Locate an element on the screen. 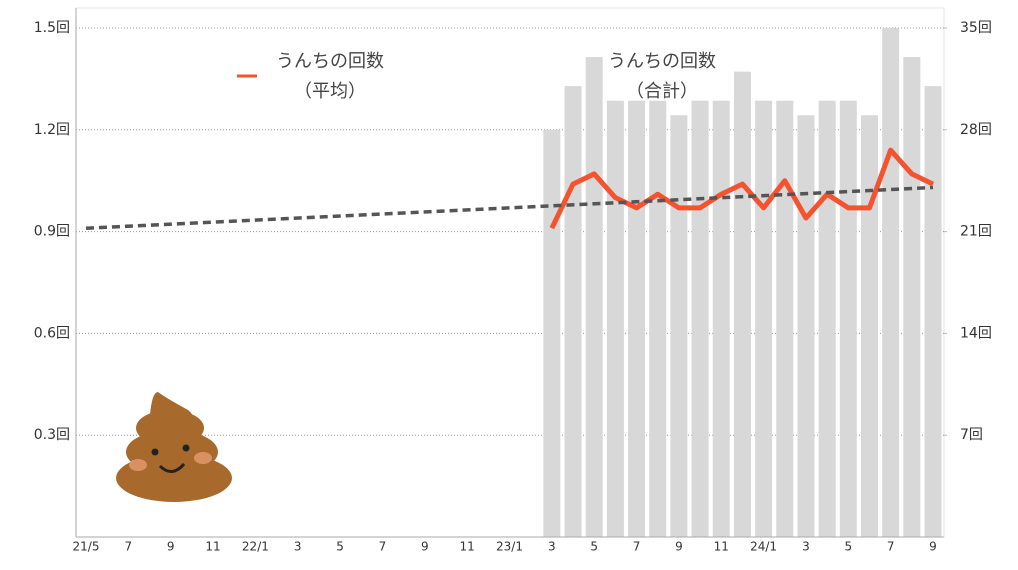 The width and height of the screenshot is (1018, 570). y-tick-label: 0.9回 is located at coordinates (52, 232).